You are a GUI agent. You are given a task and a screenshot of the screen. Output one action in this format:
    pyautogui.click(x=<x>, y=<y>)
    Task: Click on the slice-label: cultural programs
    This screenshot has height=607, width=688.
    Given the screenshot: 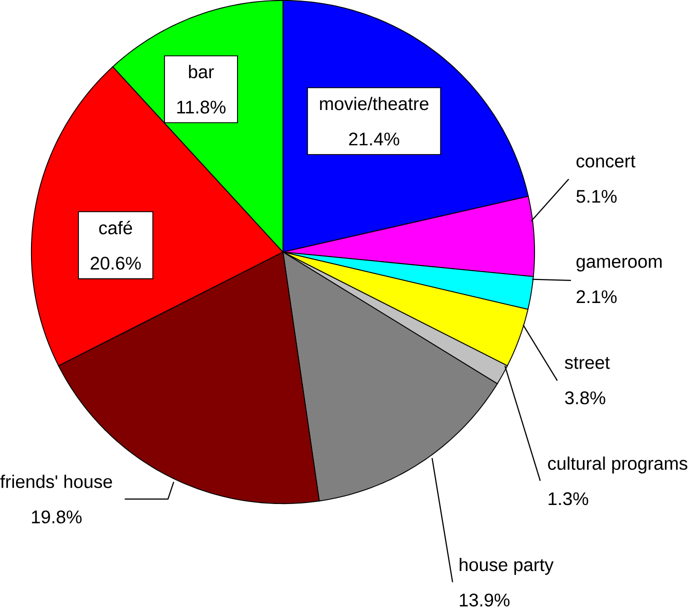 What is the action you would take?
    pyautogui.click(x=618, y=465)
    